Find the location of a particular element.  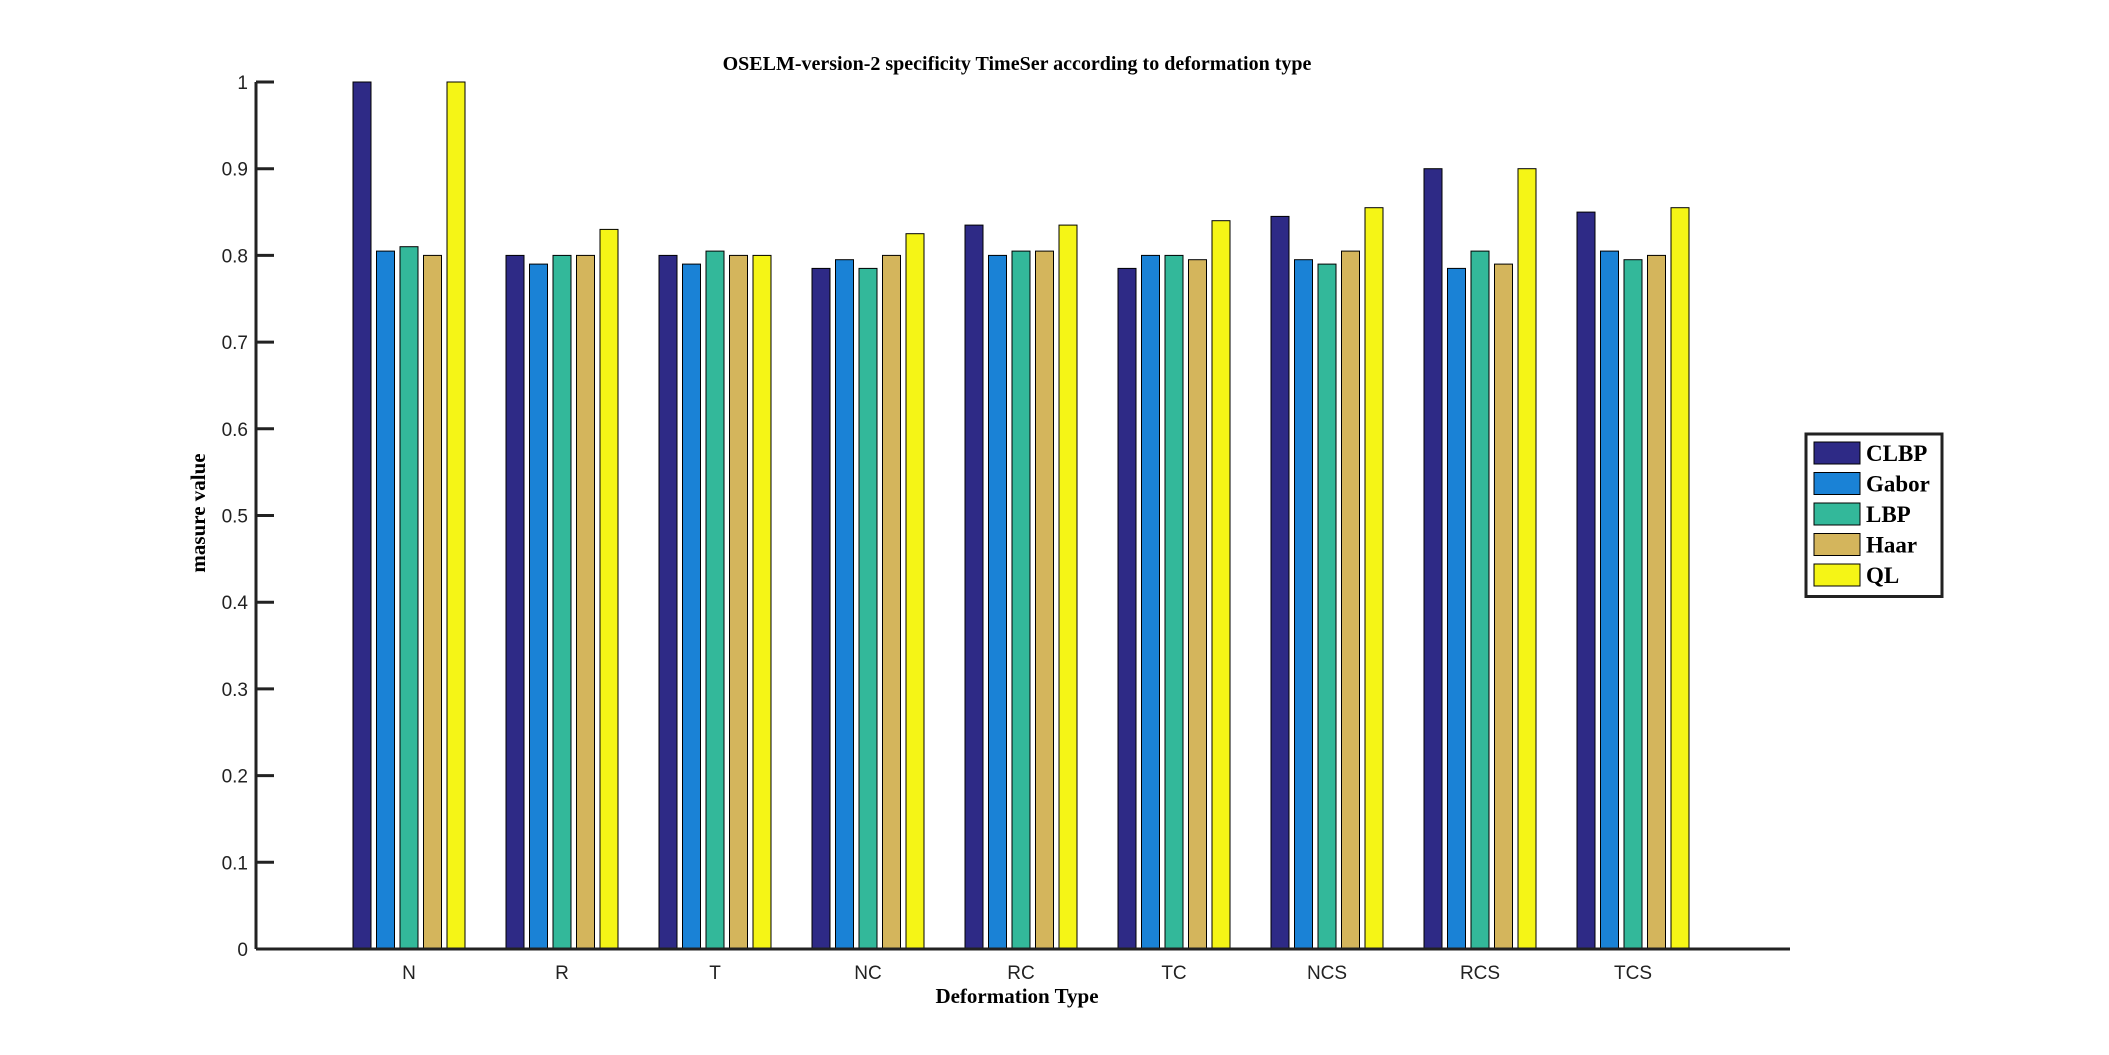

y-tick-label: 0.7 is located at coordinates (235, 343).